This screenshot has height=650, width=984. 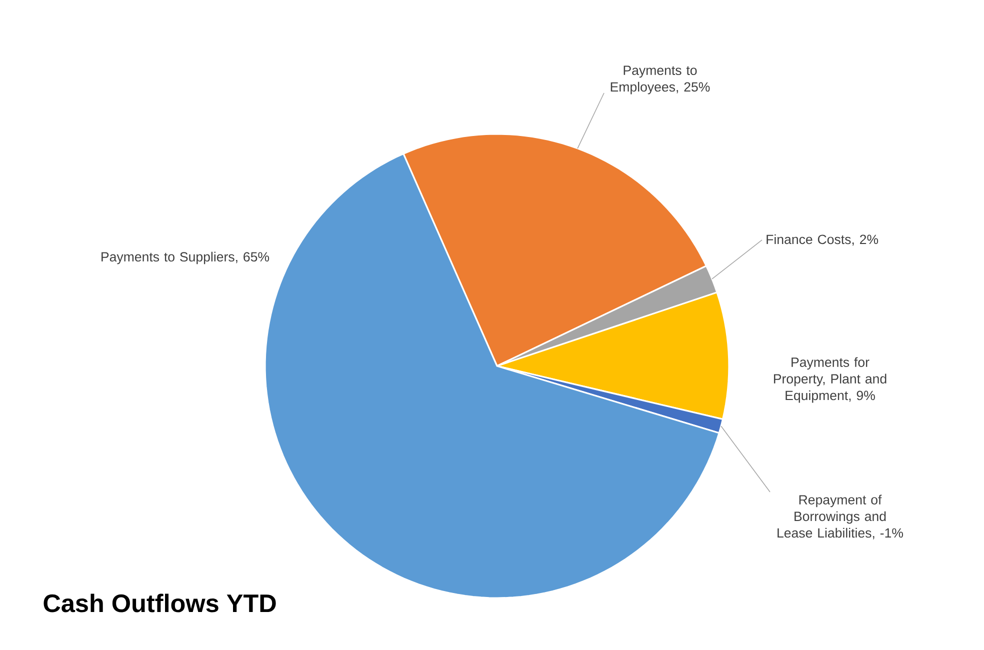 What do you see at coordinates (160, 603) in the screenshot?
I see `text: Cash Outflows YTD` at bounding box center [160, 603].